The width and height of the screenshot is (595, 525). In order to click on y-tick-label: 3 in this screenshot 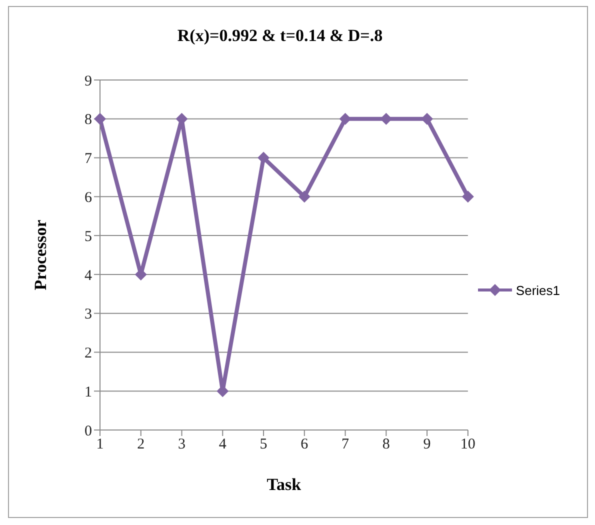, I will do `click(88, 314)`.